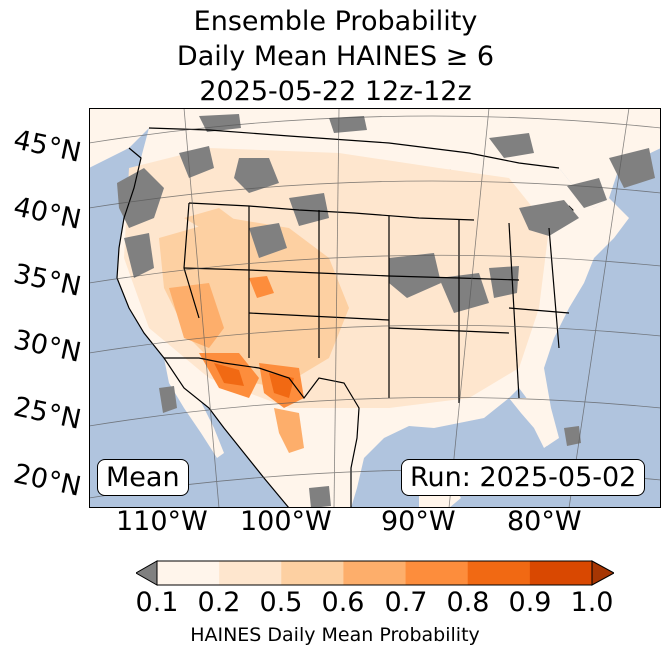 The height and width of the screenshot is (658, 671). I want to click on lon-label-90: 90°W, so click(418, 521).